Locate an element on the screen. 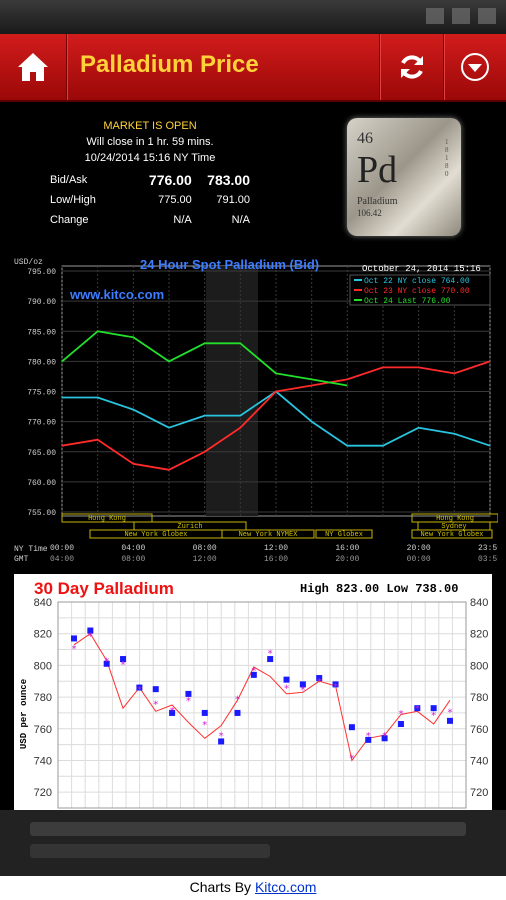  legend-item: Oct 23 NY close 770.00 is located at coordinates (417, 291).